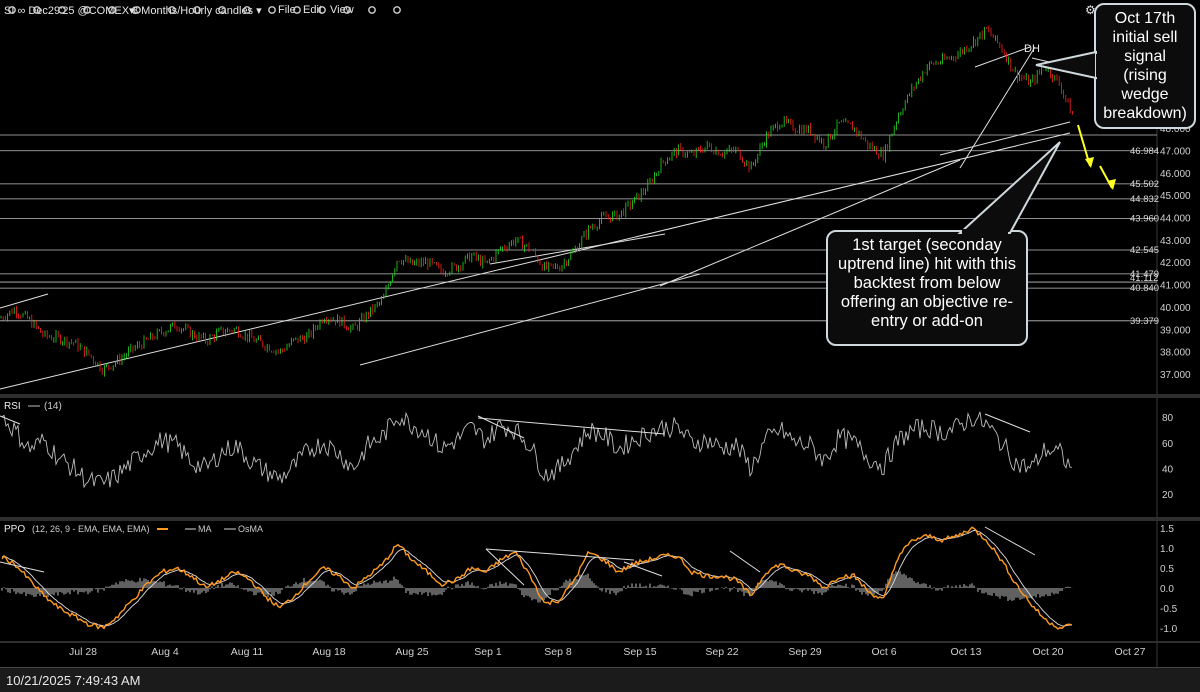  What do you see at coordinates (14, 529) in the screenshot?
I see `ppo-label: PPO` at bounding box center [14, 529].